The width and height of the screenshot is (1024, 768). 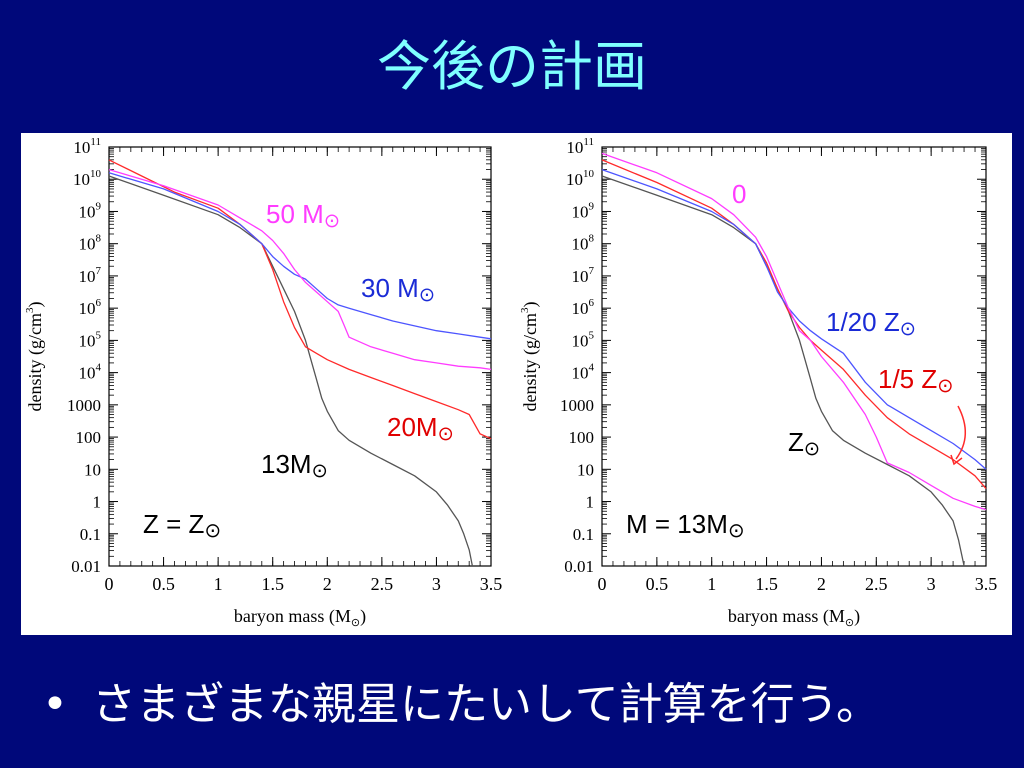 What do you see at coordinates (876, 584) in the screenshot?
I see `x-tick-label: 2.5` at bounding box center [876, 584].